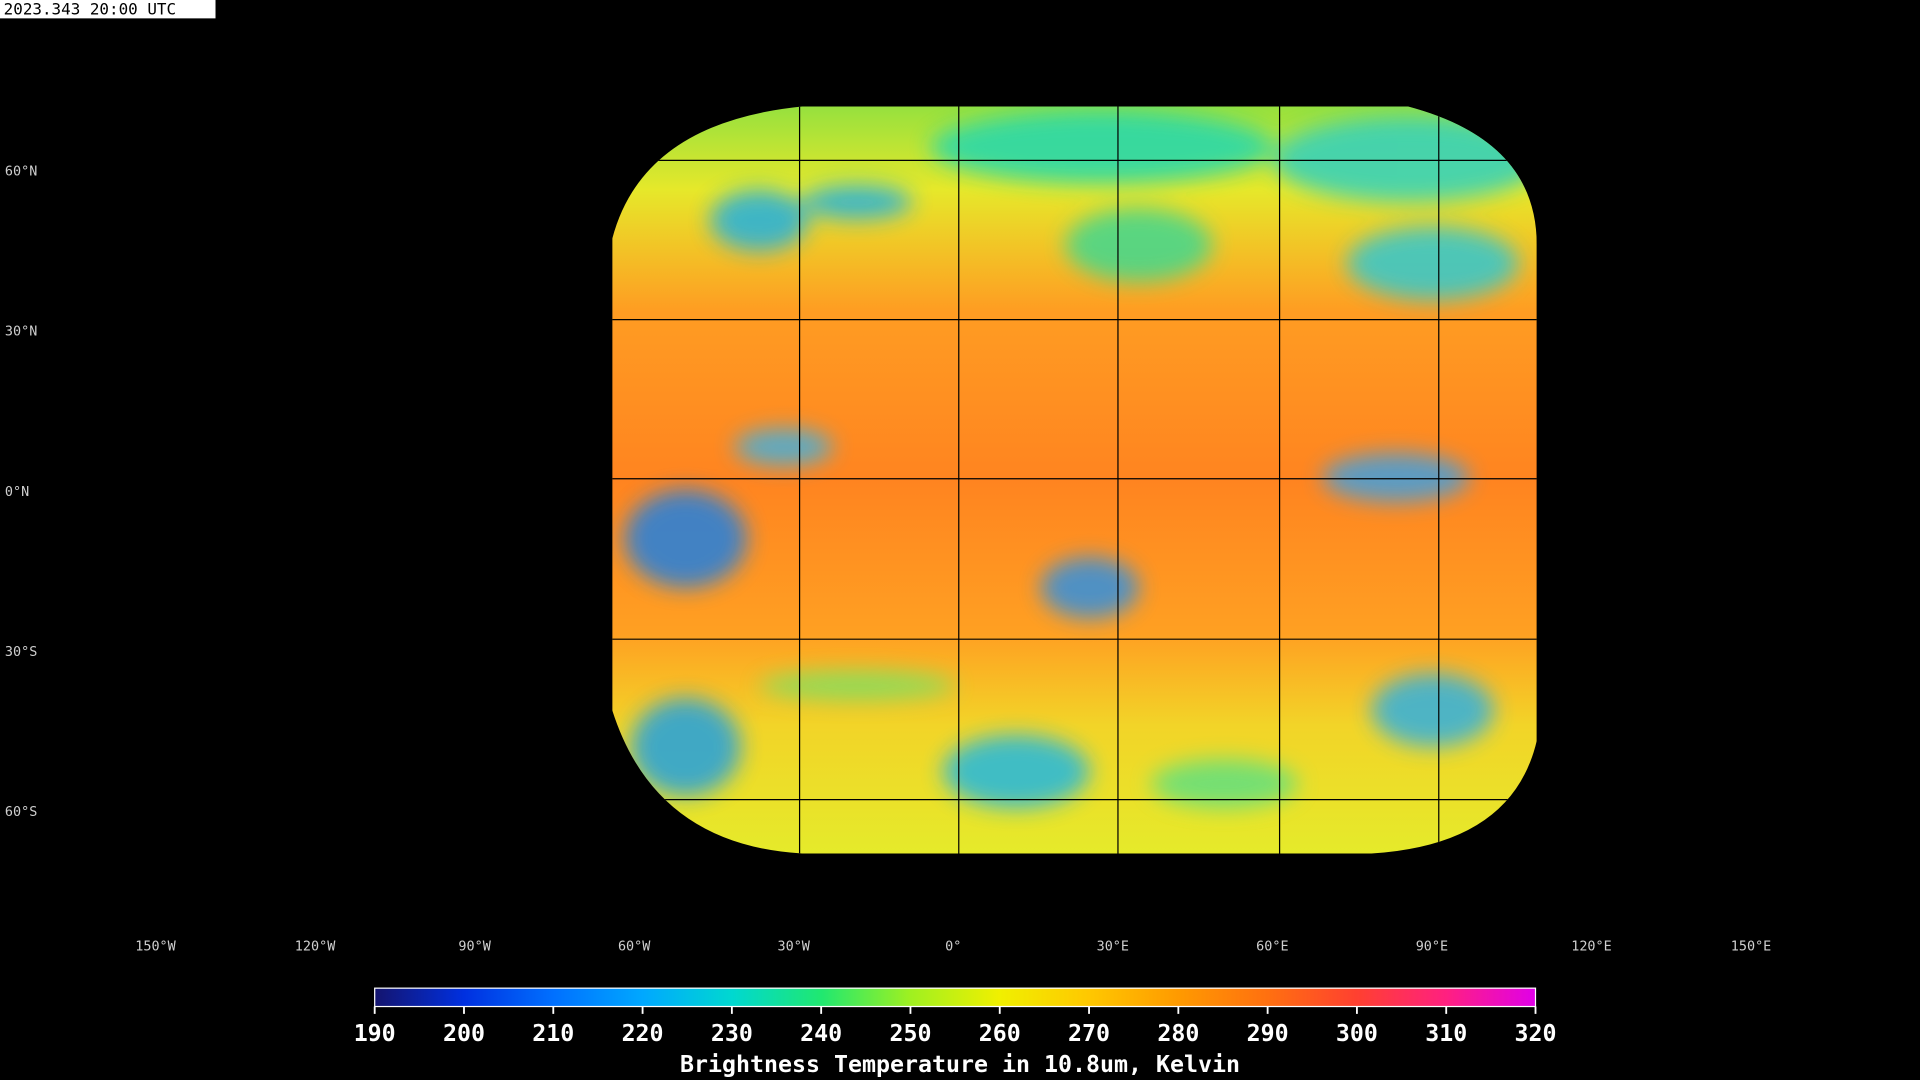 The height and width of the screenshot is (1080, 1920). What do you see at coordinates (821, 1033) in the screenshot?
I see `colorbar-tick-label: 240` at bounding box center [821, 1033].